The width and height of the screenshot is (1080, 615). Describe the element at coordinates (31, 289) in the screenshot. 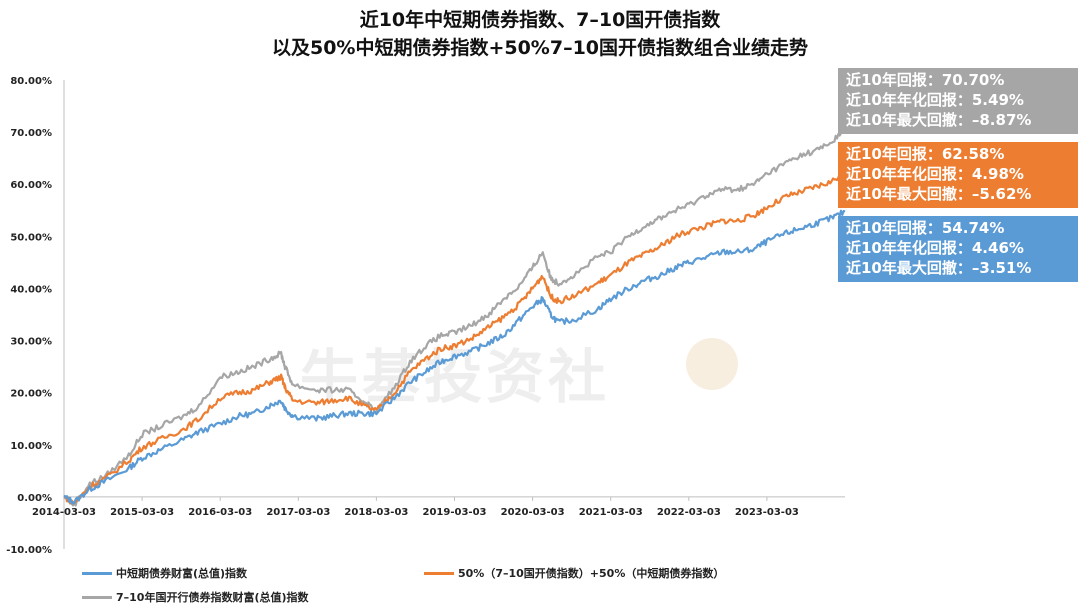

I see `y-tick-label: 40.00%` at that location.